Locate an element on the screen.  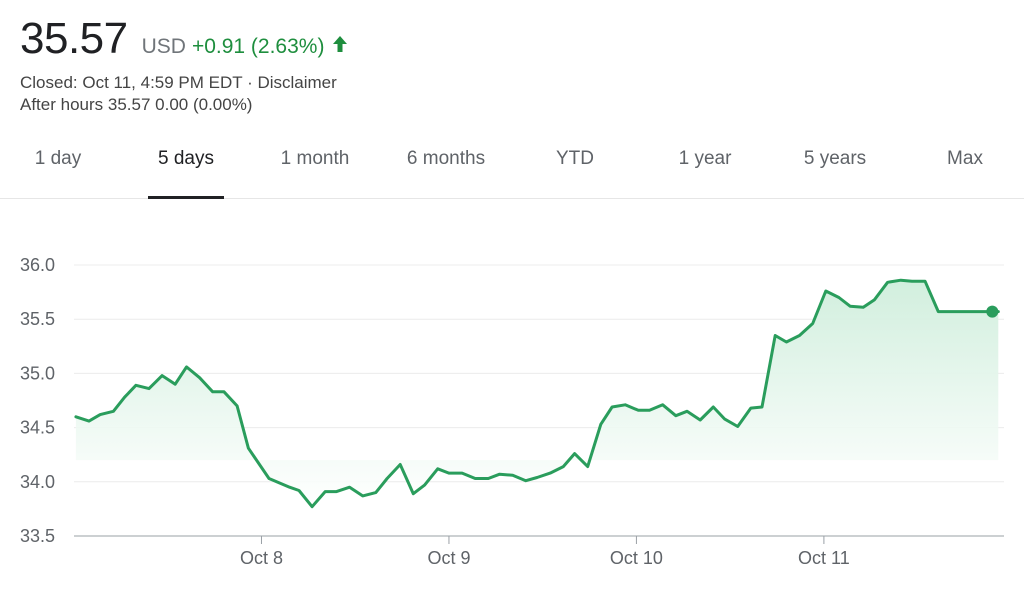
tab-6-months: 6 months is located at coordinates (446, 158).